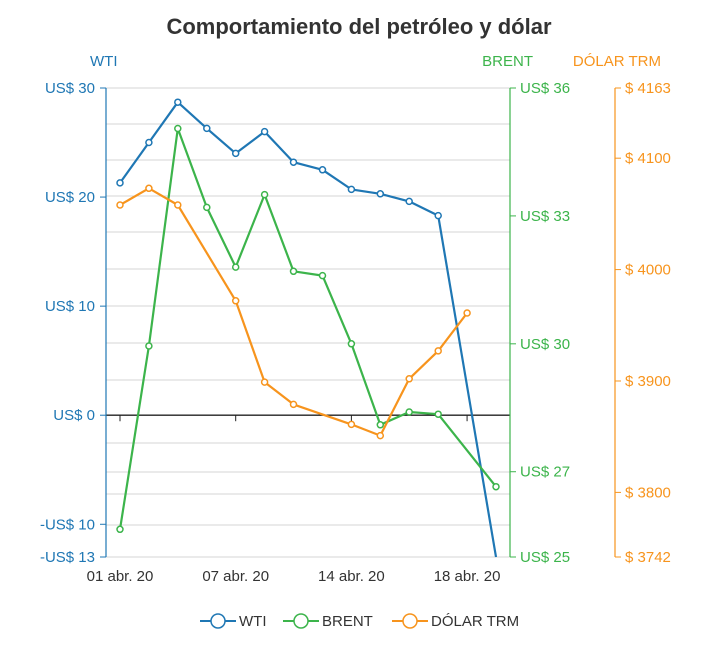 The height and width of the screenshot is (666, 709). What do you see at coordinates (233, 621) in the screenshot?
I see `legend-item-wti: WTI` at bounding box center [233, 621].